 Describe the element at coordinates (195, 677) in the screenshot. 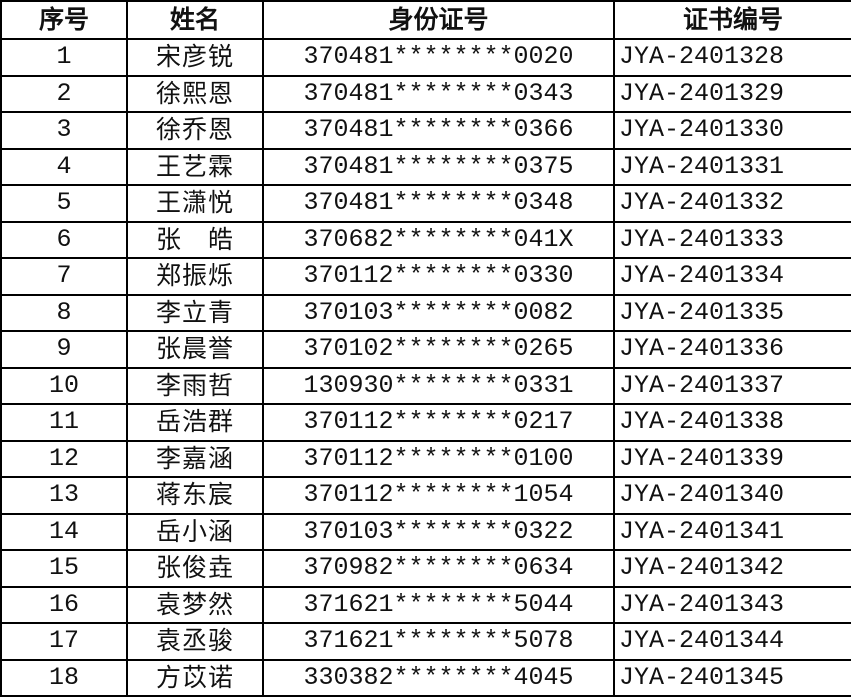

I see `name-cell: 方苡诺` at that location.